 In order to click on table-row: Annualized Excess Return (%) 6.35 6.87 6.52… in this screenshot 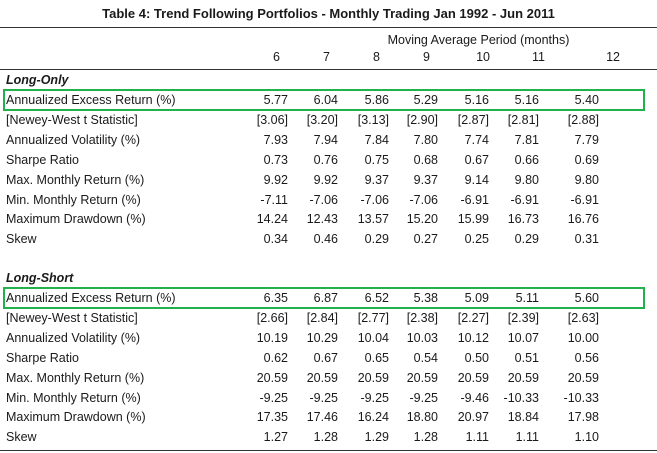, I will do `click(328, 298)`.